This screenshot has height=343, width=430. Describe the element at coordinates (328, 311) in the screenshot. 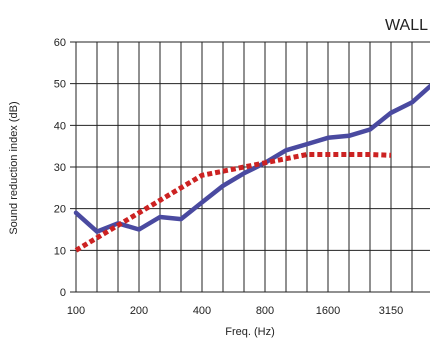

I see `x-tick-label: 1600` at that location.